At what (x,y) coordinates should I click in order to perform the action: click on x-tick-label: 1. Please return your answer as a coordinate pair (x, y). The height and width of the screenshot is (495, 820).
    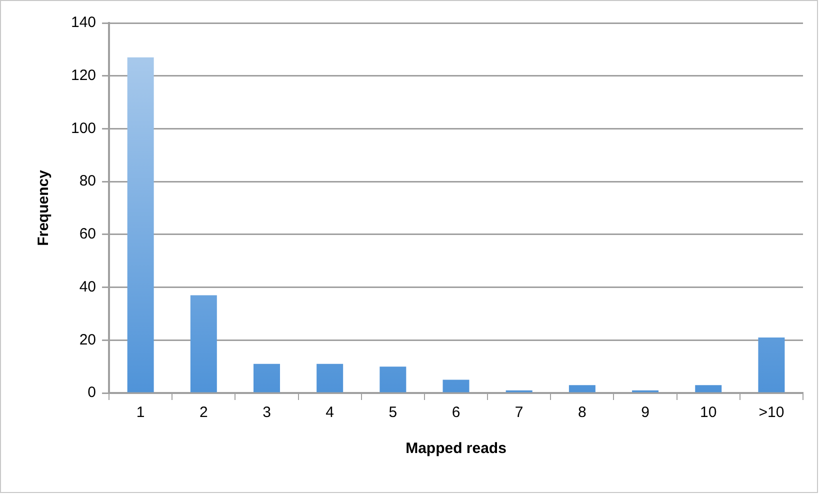
    Looking at the image, I should click on (140, 413).